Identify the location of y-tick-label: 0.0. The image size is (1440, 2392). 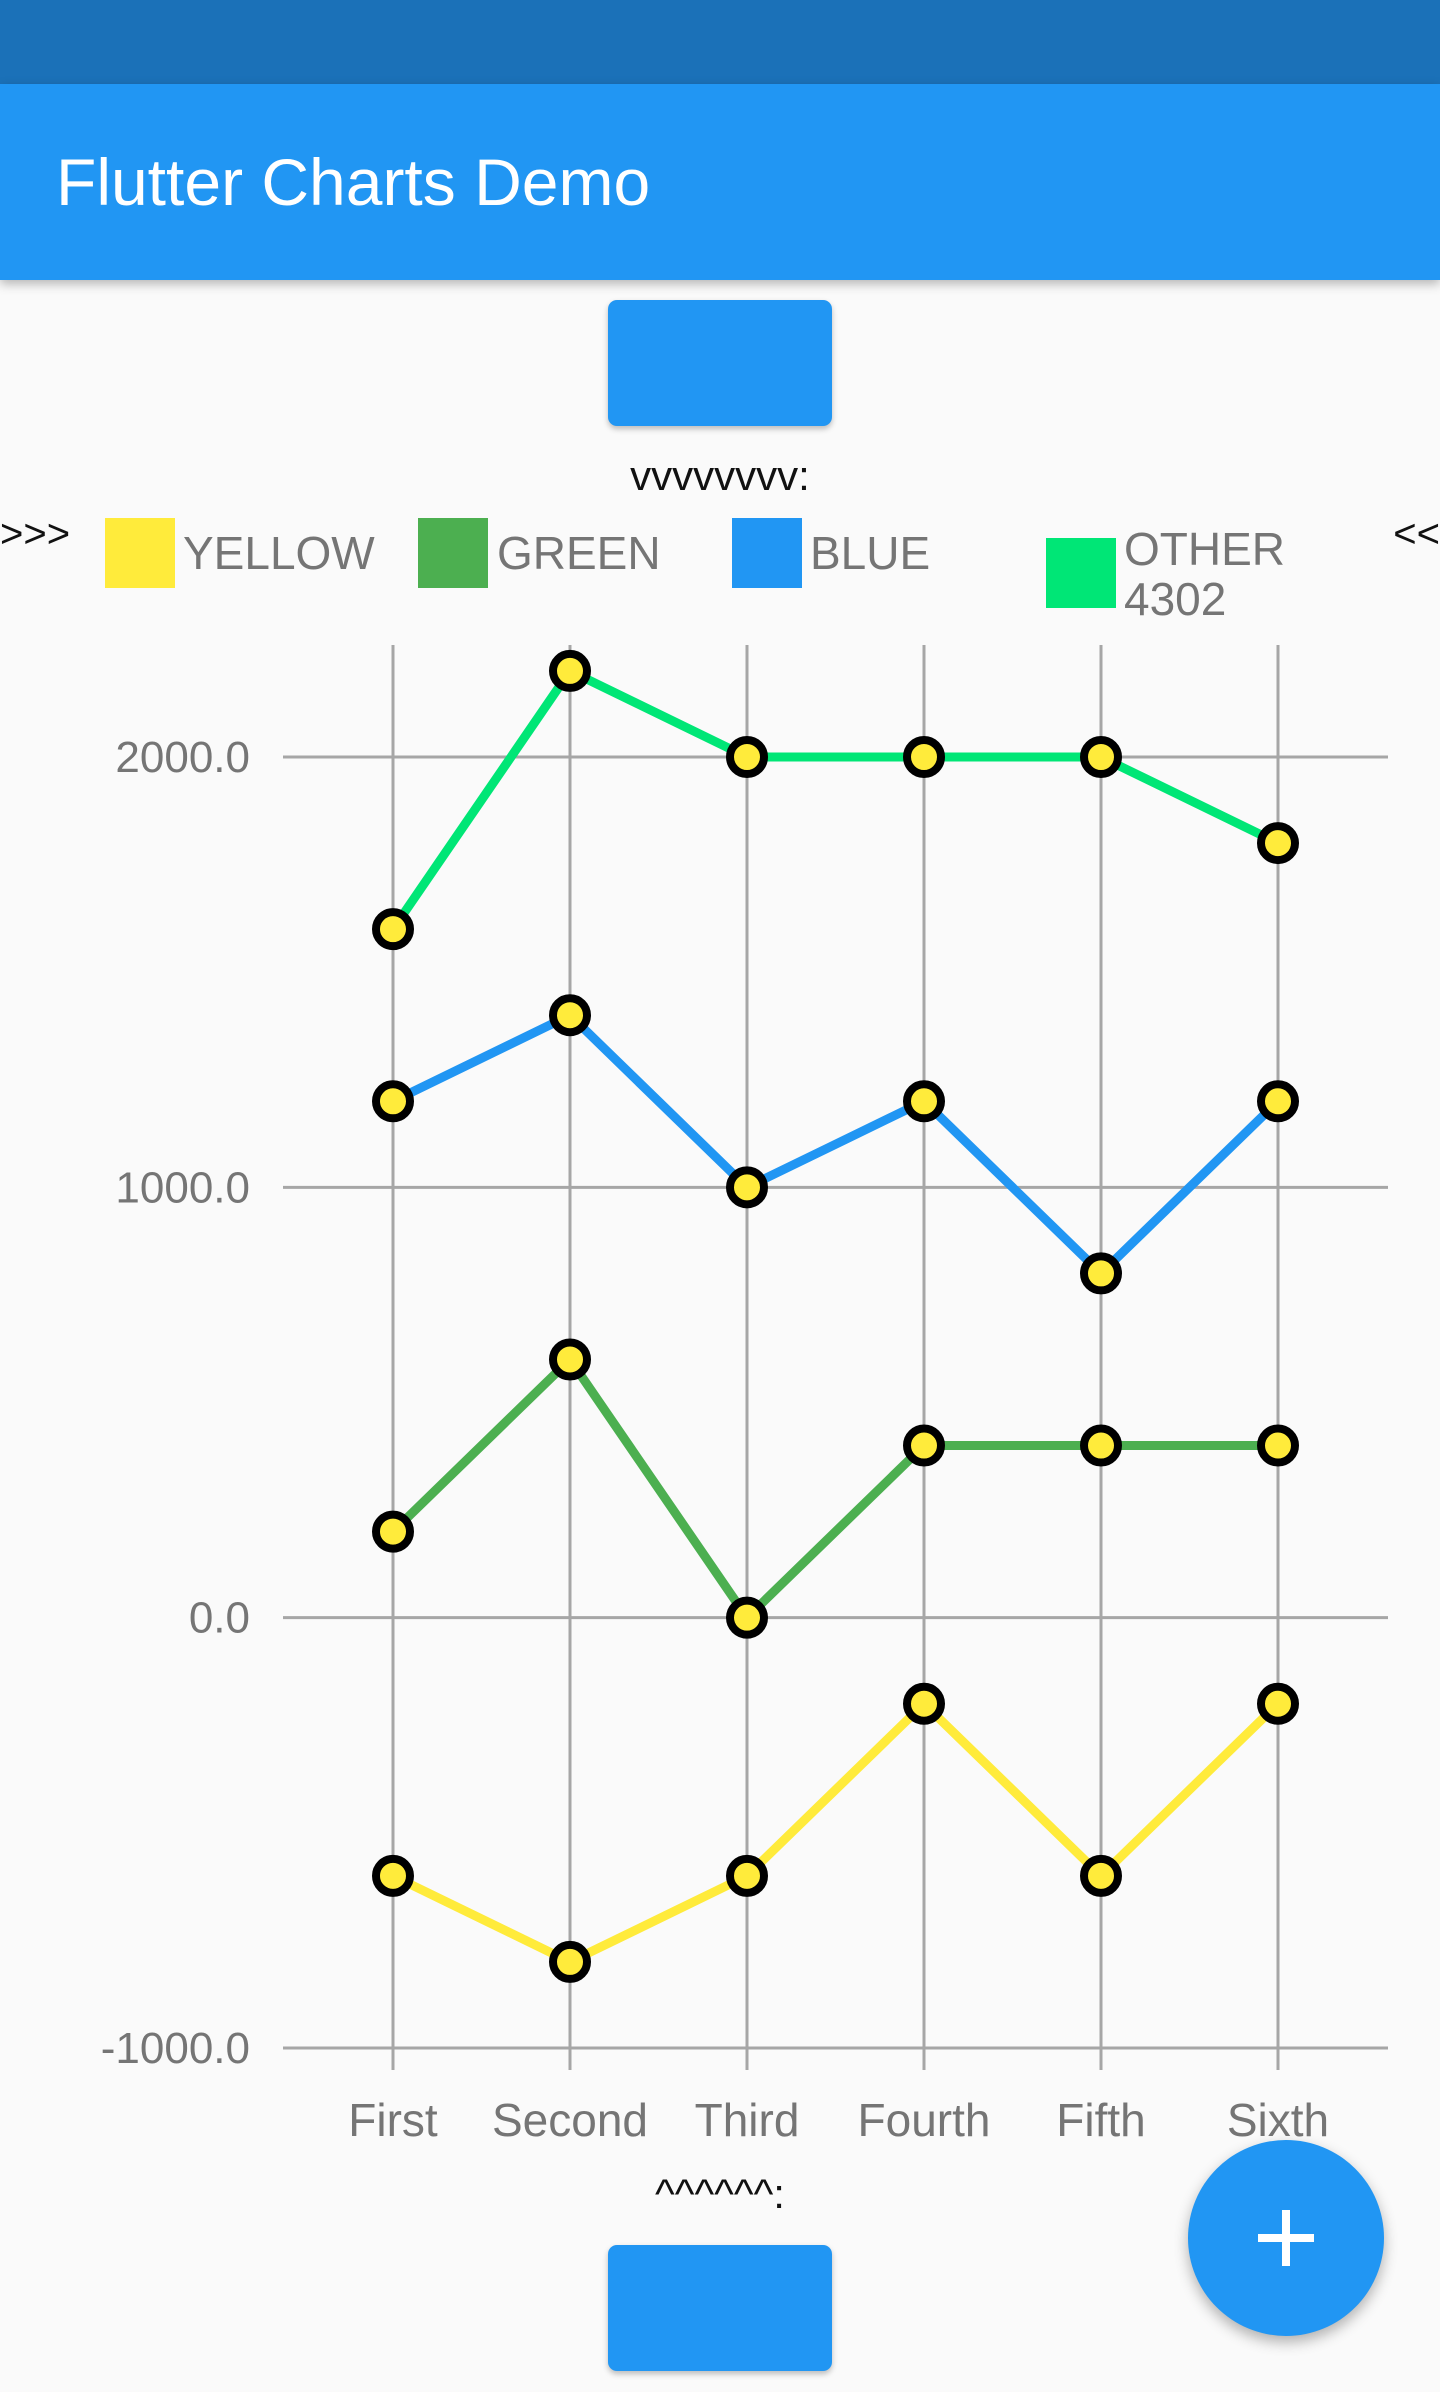
(219, 1618).